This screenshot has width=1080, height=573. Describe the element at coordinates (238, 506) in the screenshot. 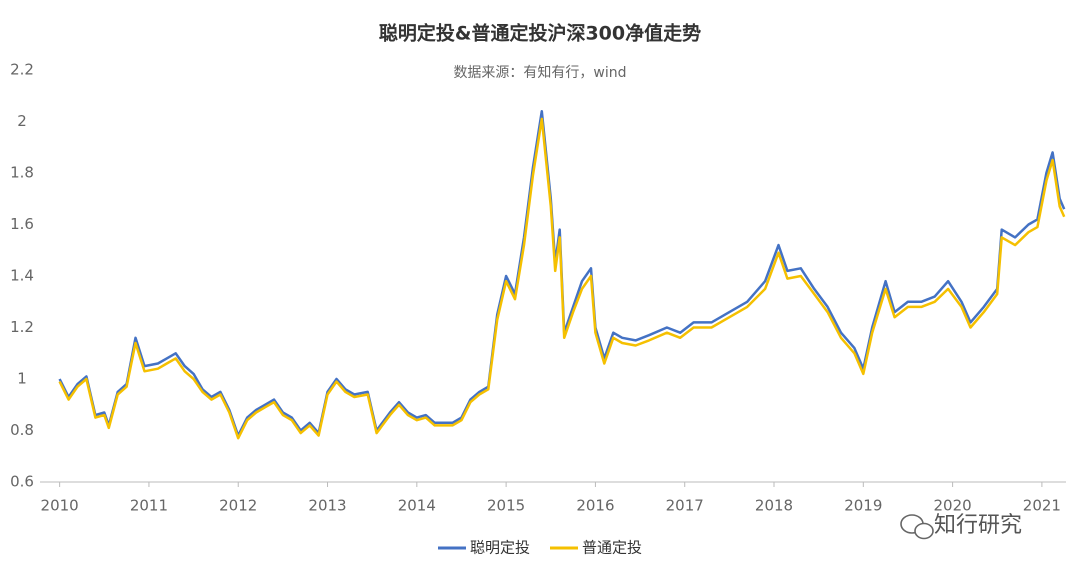

I see `x-tick-label: 2012` at that location.